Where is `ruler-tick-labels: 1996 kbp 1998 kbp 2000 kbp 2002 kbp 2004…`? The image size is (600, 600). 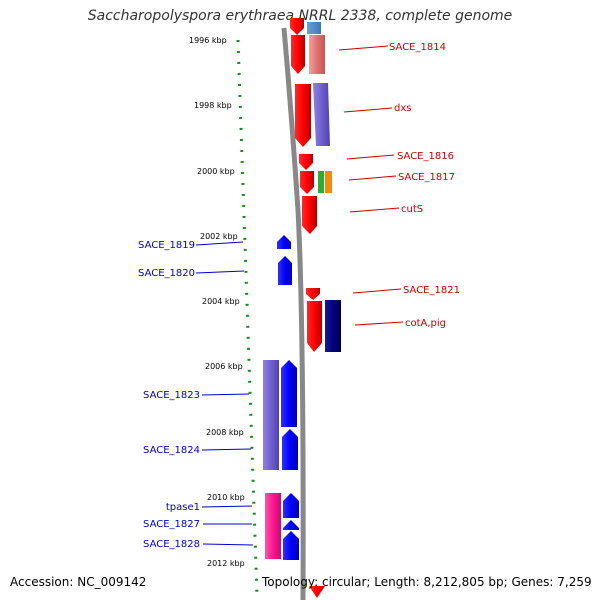
ruler-tick-labels: 1996 kbp 1998 kbp 2000 kbp 2002 kbp 2004… is located at coordinates (217, 302).